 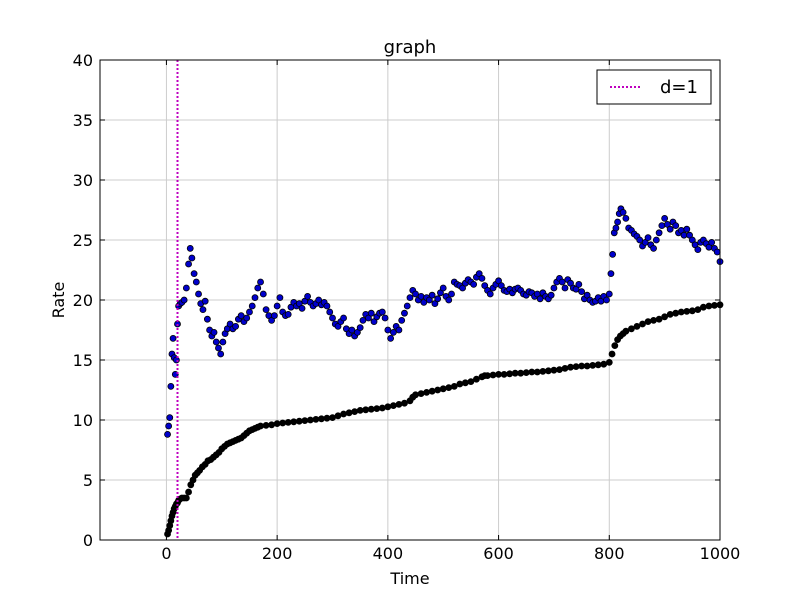 What do you see at coordinates (166, 553) in the screenshot?
I see `x-tick-label: 0` at bounding box center [166, 553].